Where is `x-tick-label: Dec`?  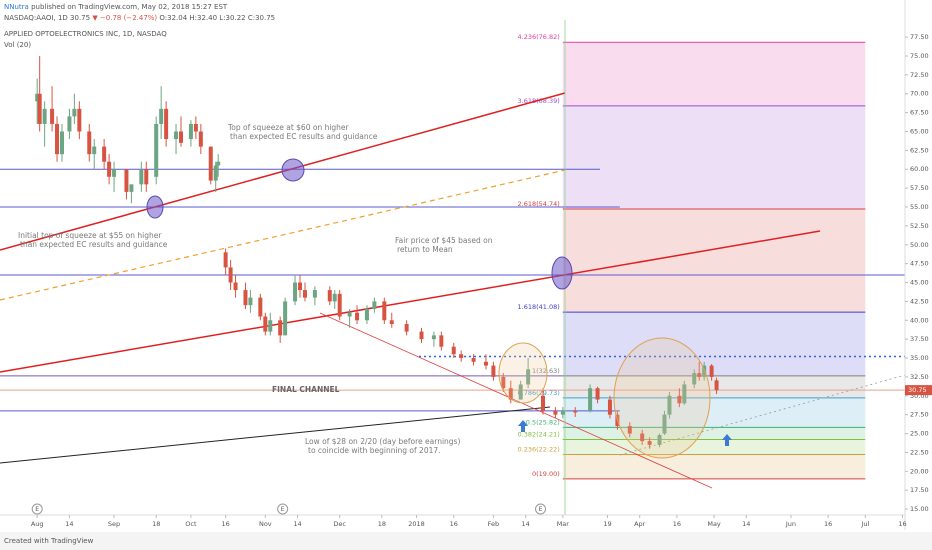
x-tick-label: Dec is located at coordinates (339, 524).